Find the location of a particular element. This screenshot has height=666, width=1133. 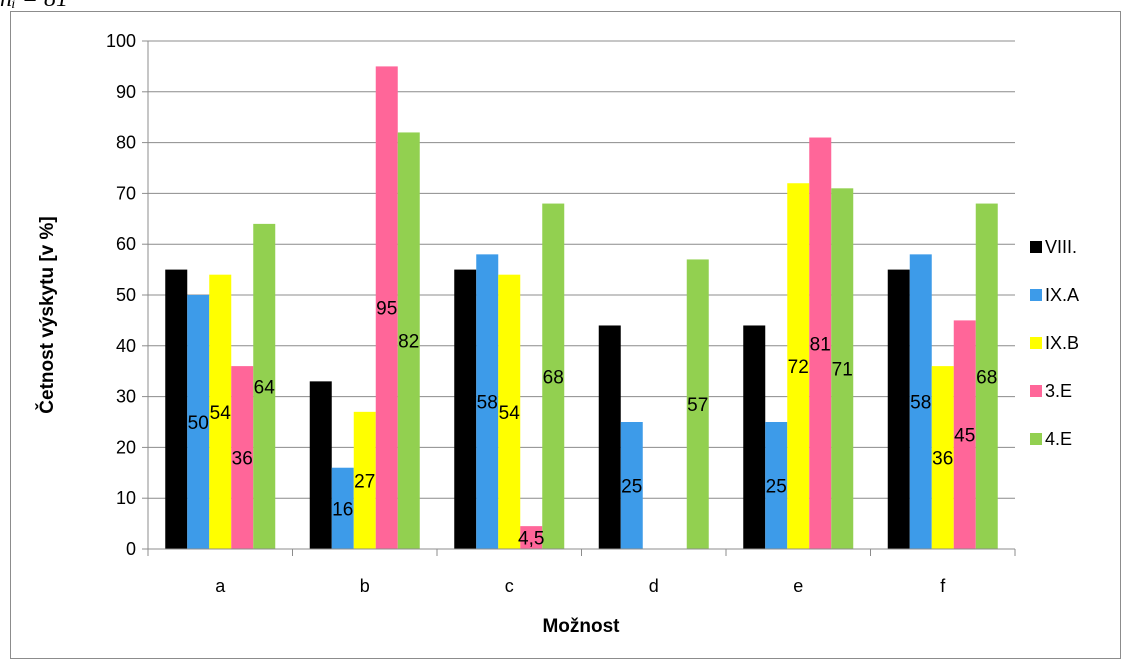

data-label-e-4.E: 71 is located at coordinates (842, 370).